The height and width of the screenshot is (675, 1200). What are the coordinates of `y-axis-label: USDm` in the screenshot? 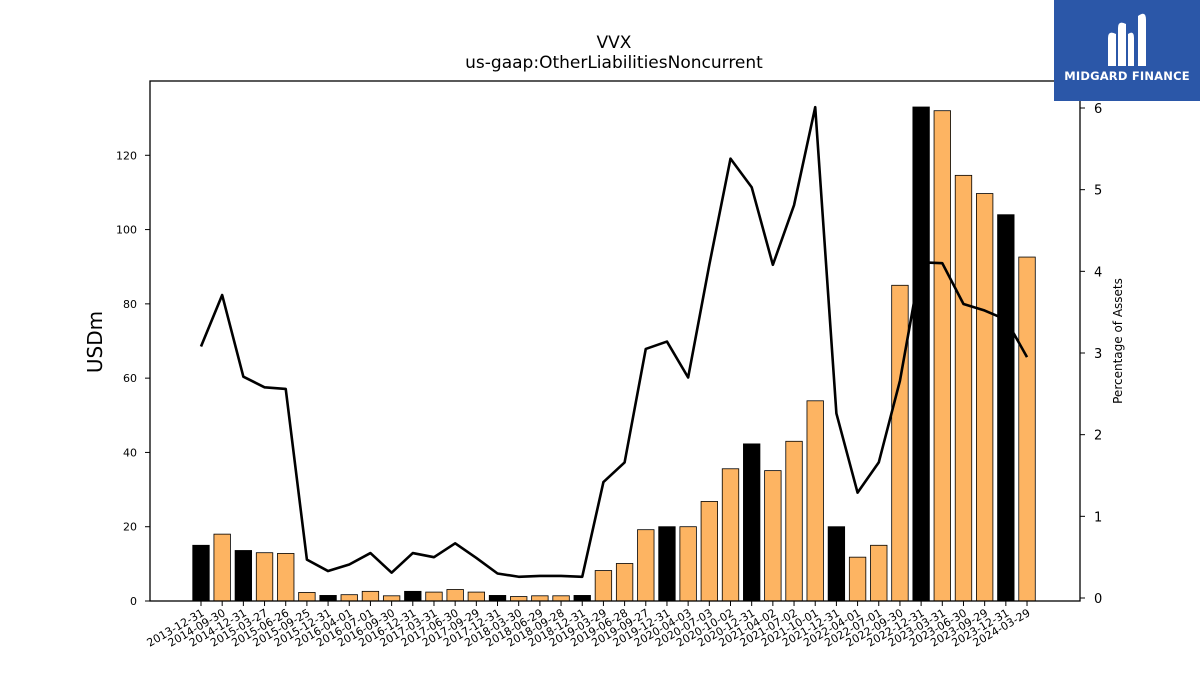 It's located at (95, 342).